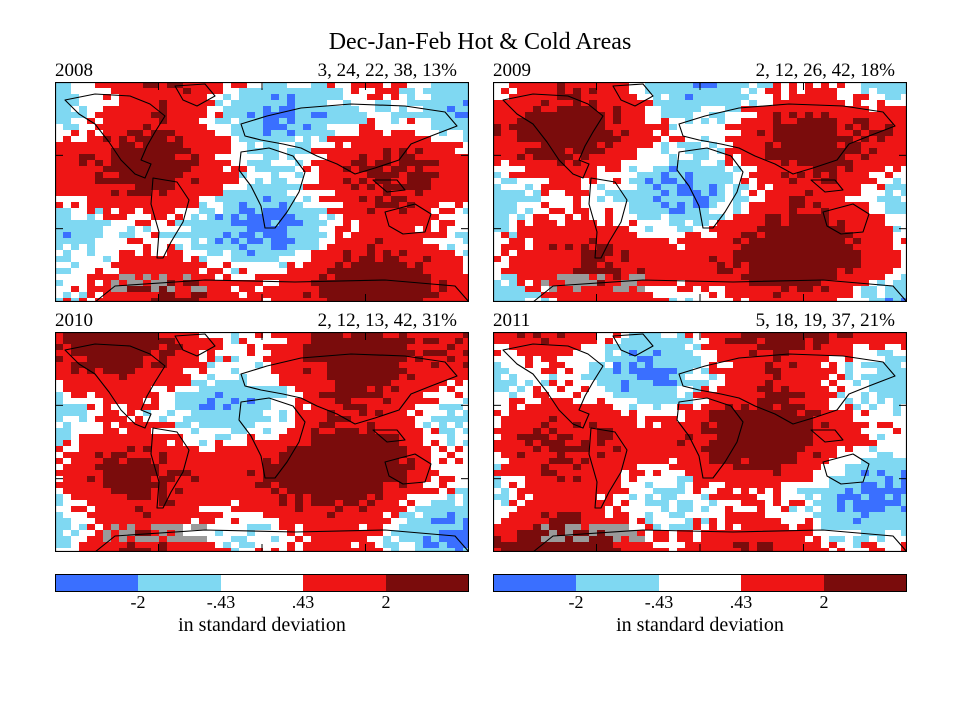 The image size is (960, 720). I want to click on panel-year: 2010, so click(74, 320).